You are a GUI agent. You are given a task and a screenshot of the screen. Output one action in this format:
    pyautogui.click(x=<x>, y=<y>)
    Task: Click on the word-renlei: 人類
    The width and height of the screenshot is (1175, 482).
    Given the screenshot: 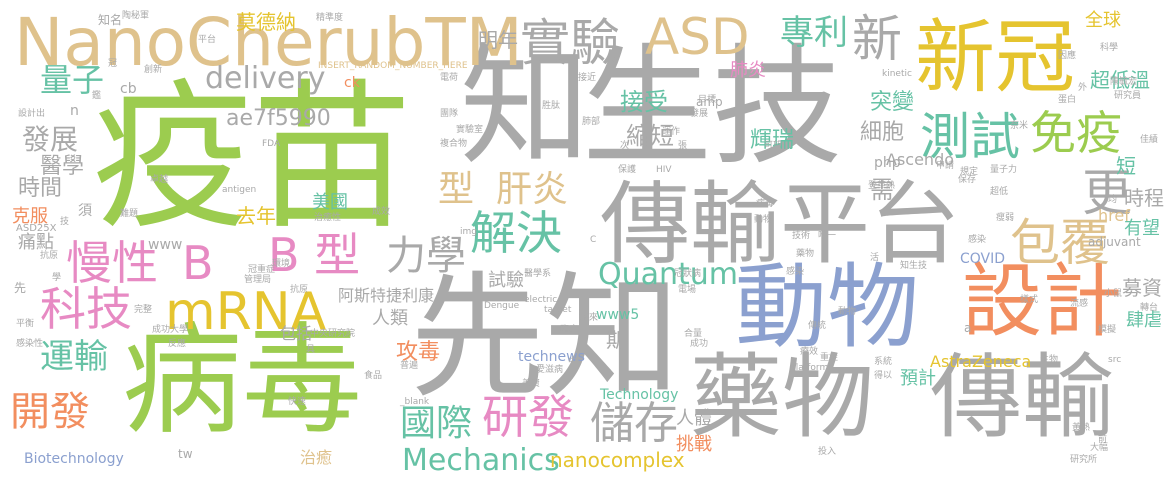 What is the action you would take?
    pyautogui.click(x=390, y=318)
    